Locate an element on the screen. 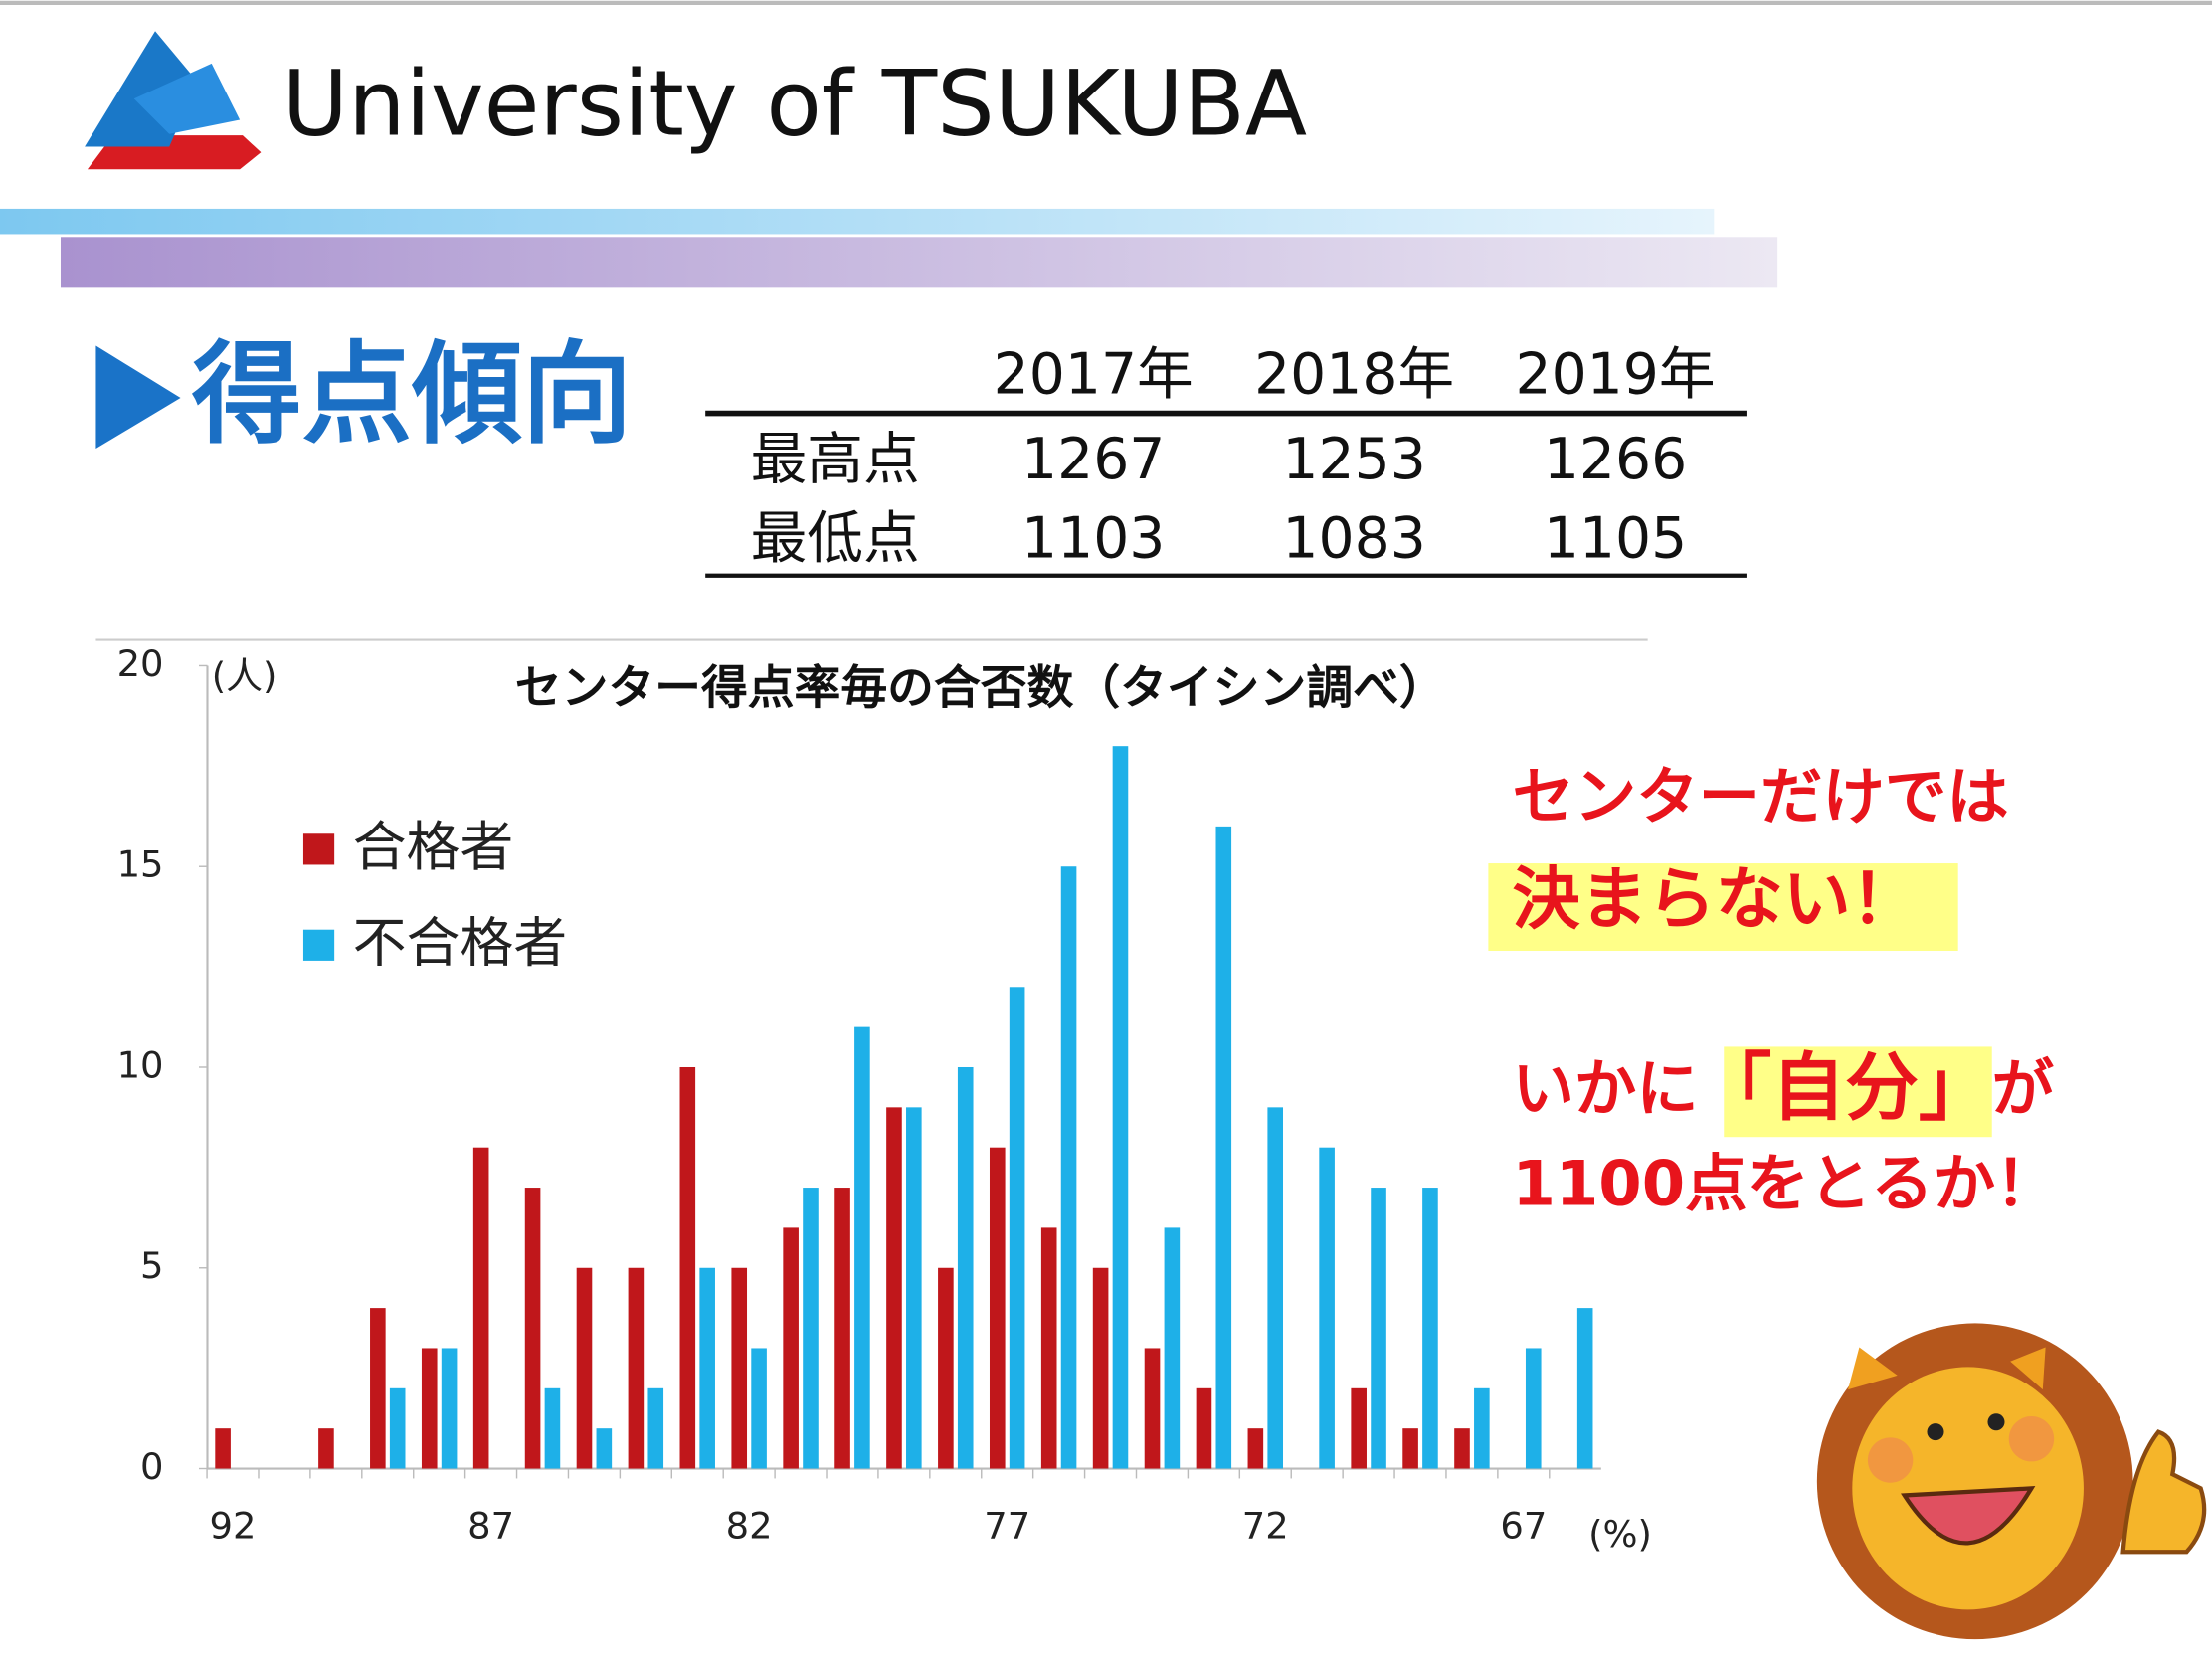 This screenshot has width=2212, height=1659. callout-part: 「自分」 is located at coordinates (1845, 1088).